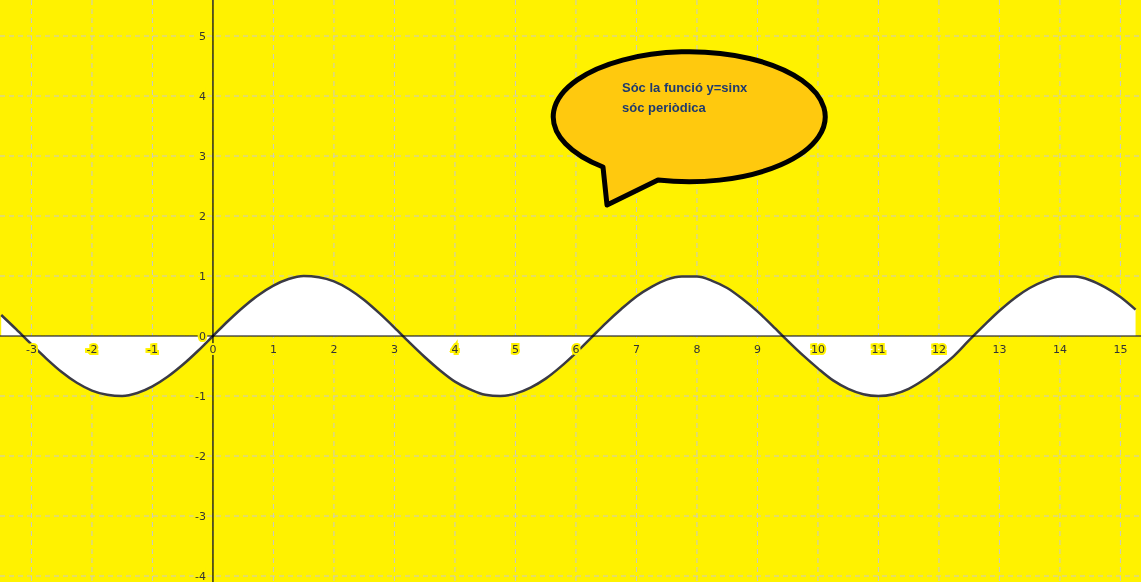  What do you see at coordinates (92, 349) in the screenshot?
I see `x-tick-label: -2` at bounding box center [92, 349].